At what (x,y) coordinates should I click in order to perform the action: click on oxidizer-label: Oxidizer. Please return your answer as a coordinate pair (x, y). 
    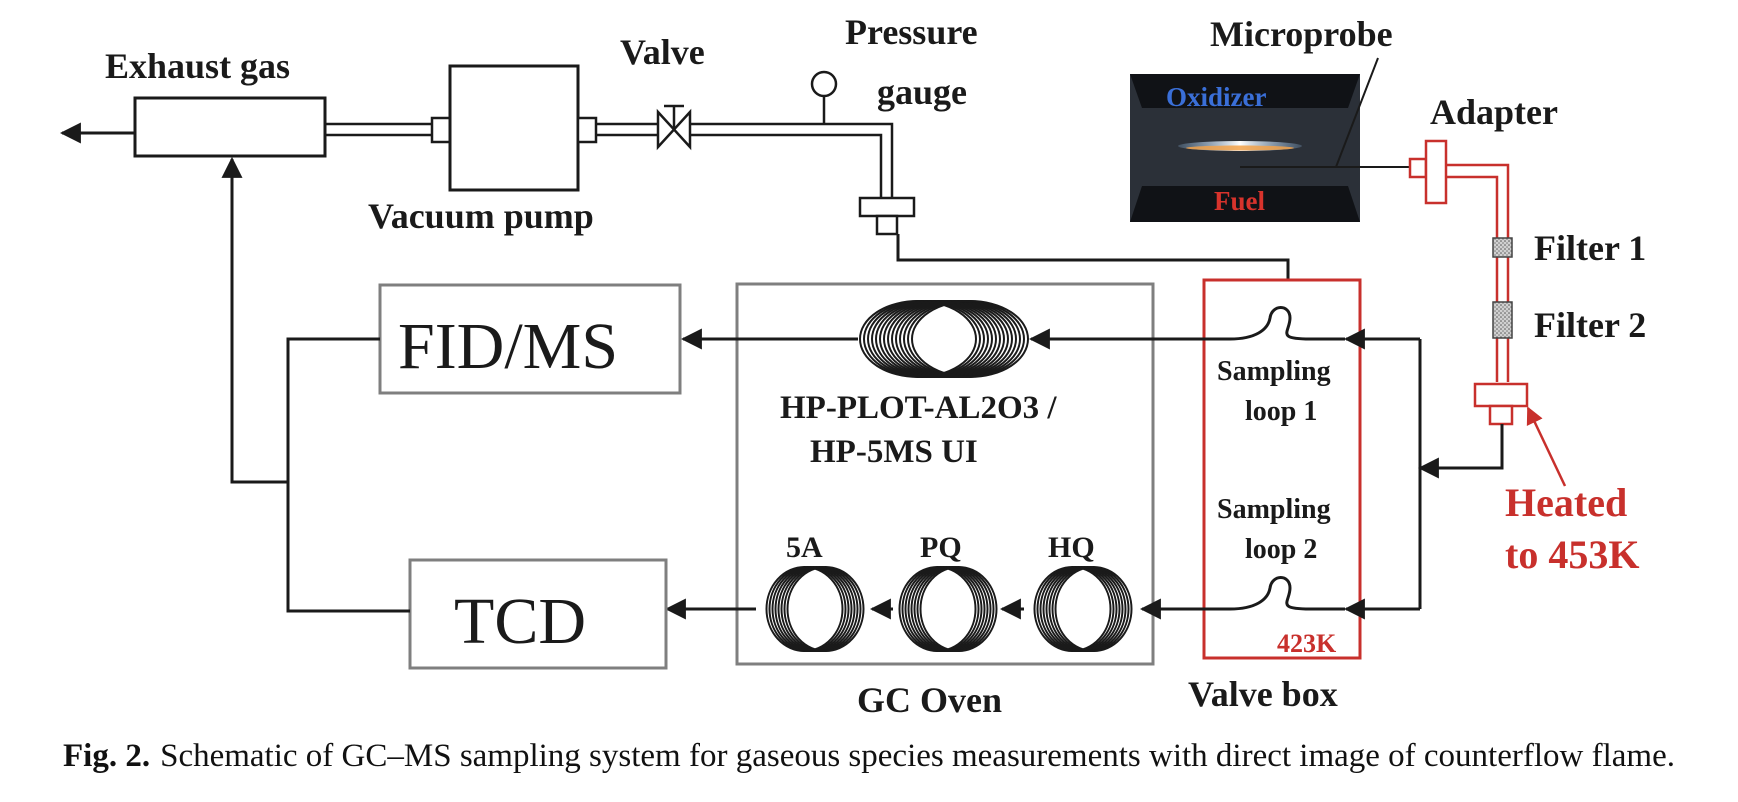
    Looking at the image, I should click on (1216, 97).